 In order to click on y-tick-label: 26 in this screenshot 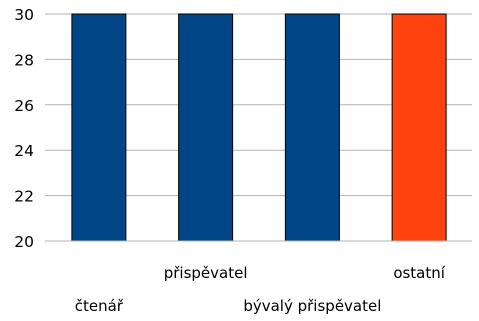, I will do `click(24, 106)`.